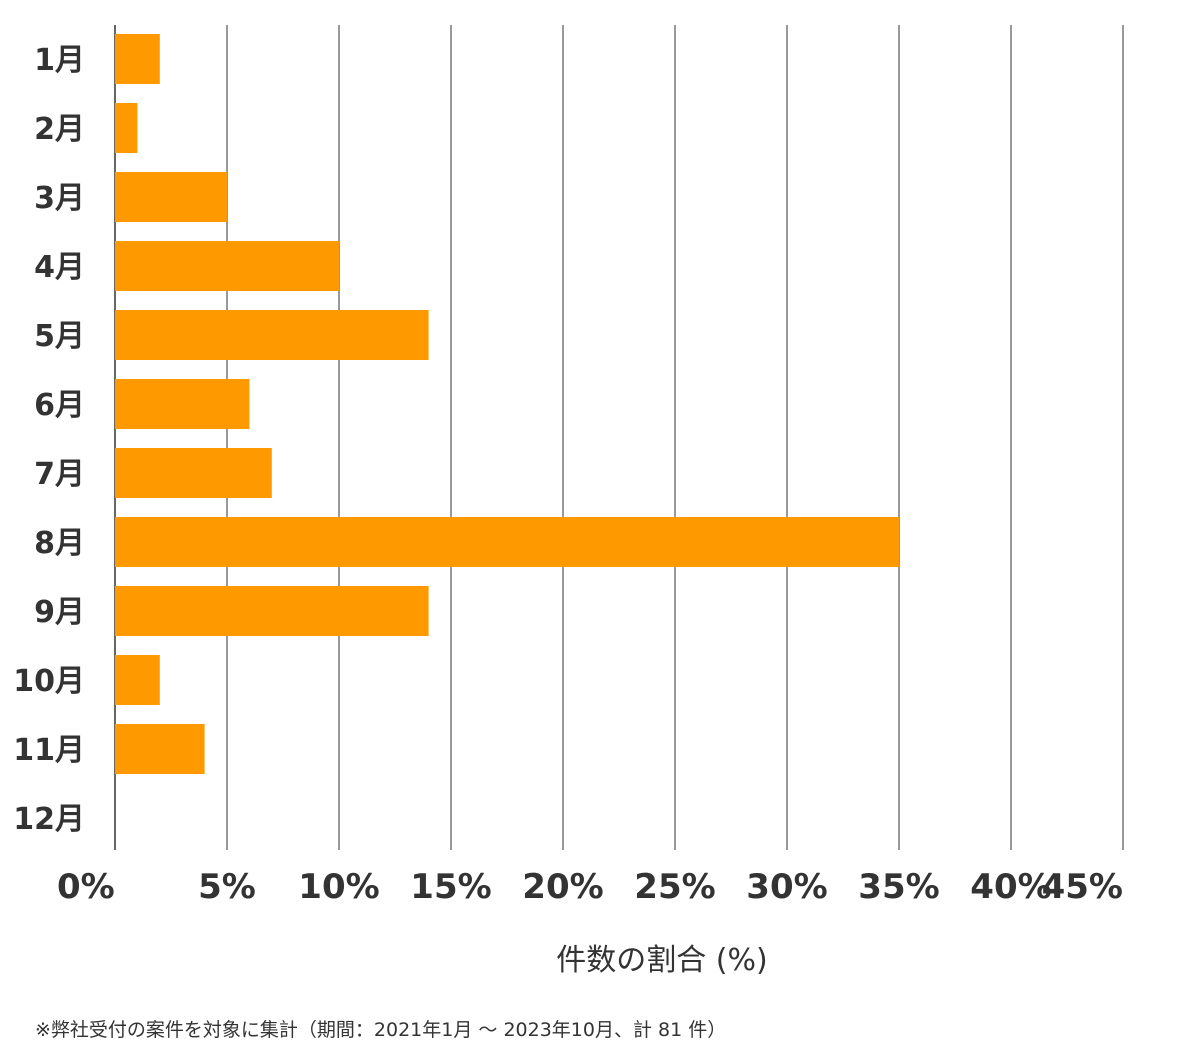 The image size is (1200, 1060). What do you see at coordinates (661, 960) in the screenshot?
I see `x-axis-label: 件数の割合 (%)` at bounding box center [661, 960].